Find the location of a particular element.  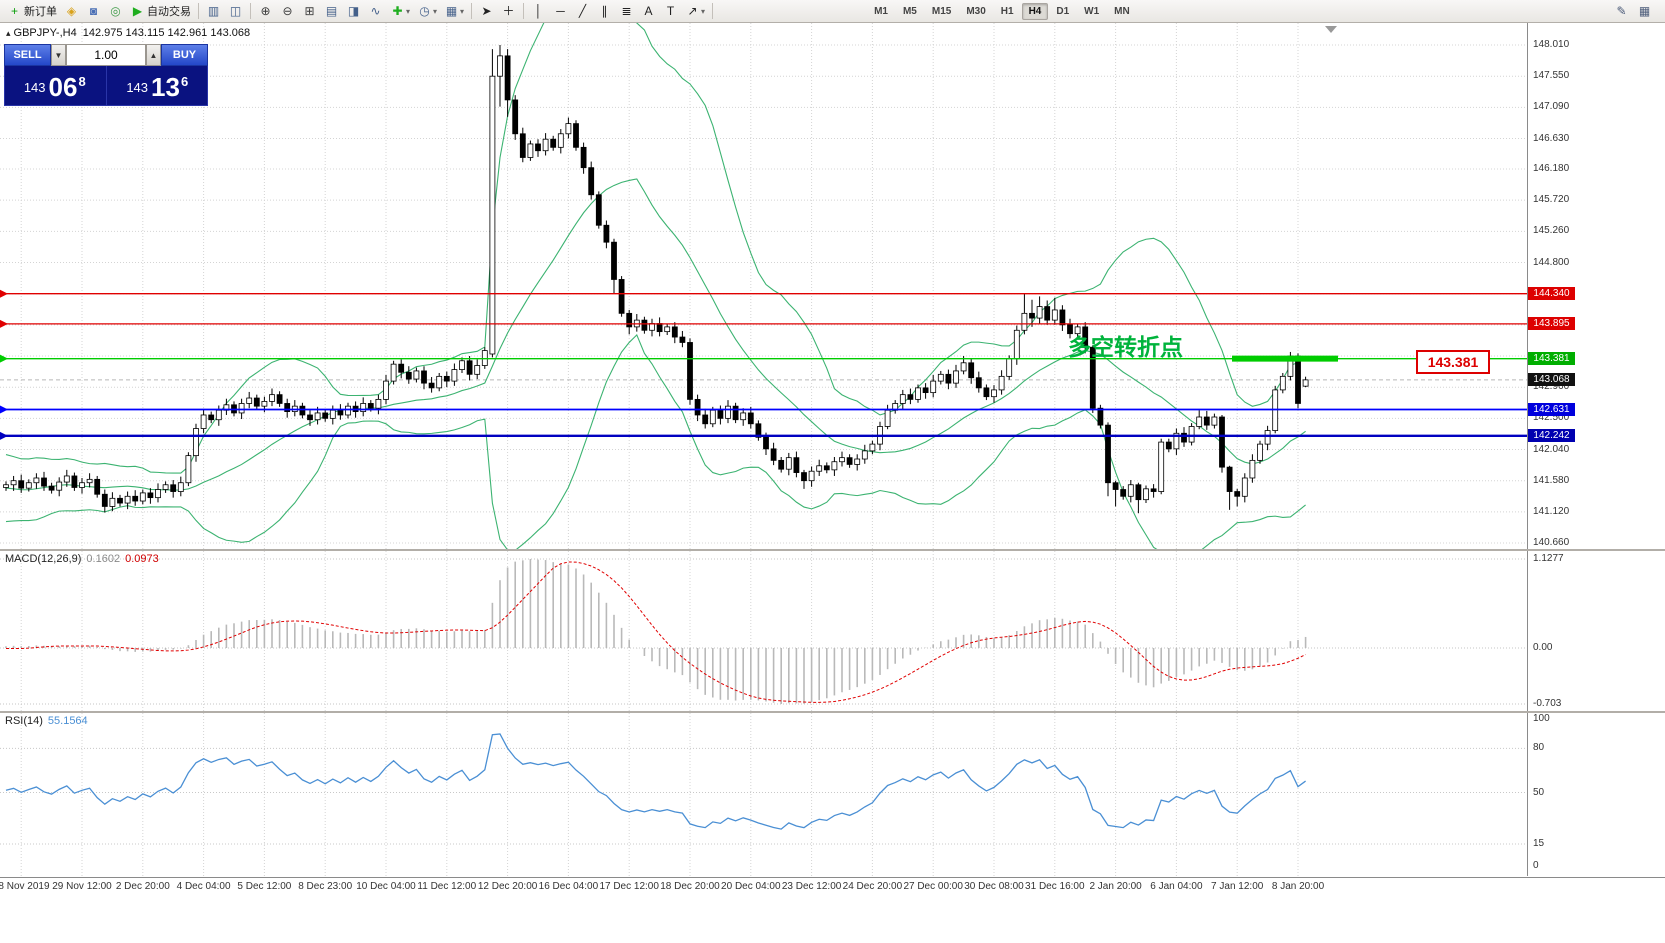

horizontal-line-objects is located at coordinates (763, 364).